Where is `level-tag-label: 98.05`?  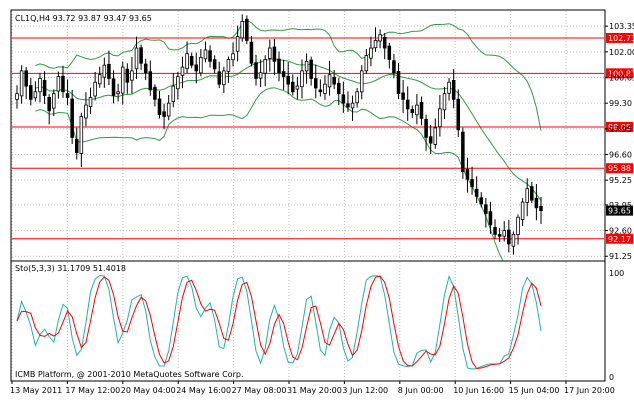
level-tag-label: 98.05 is located at coordinates (619, 127).